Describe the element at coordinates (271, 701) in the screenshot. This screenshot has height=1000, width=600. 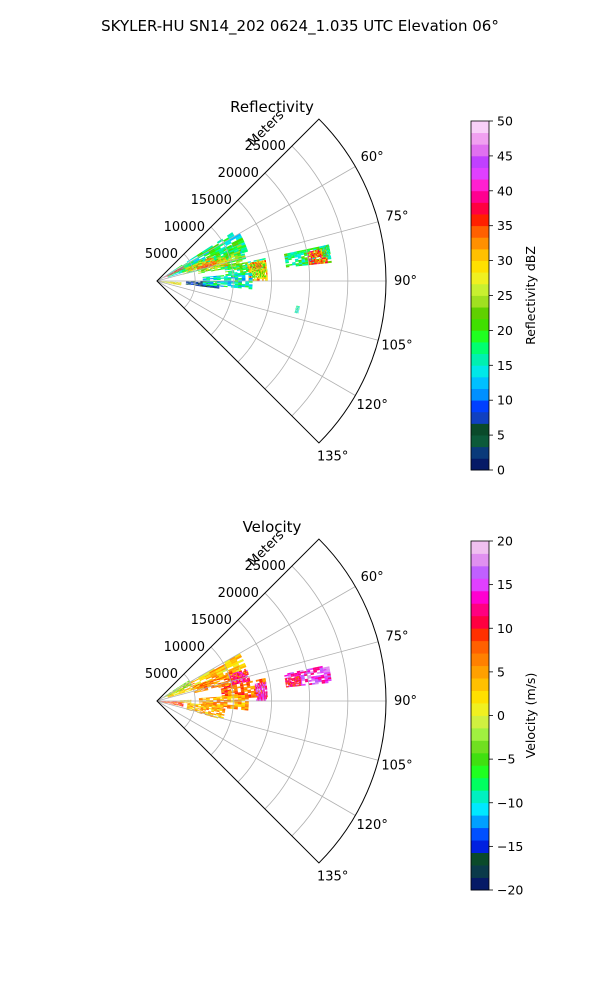
I see `polar-grid` at that location.